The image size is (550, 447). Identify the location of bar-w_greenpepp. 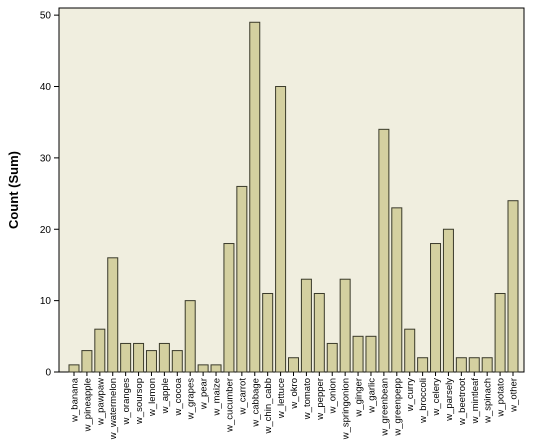
(397, 290).